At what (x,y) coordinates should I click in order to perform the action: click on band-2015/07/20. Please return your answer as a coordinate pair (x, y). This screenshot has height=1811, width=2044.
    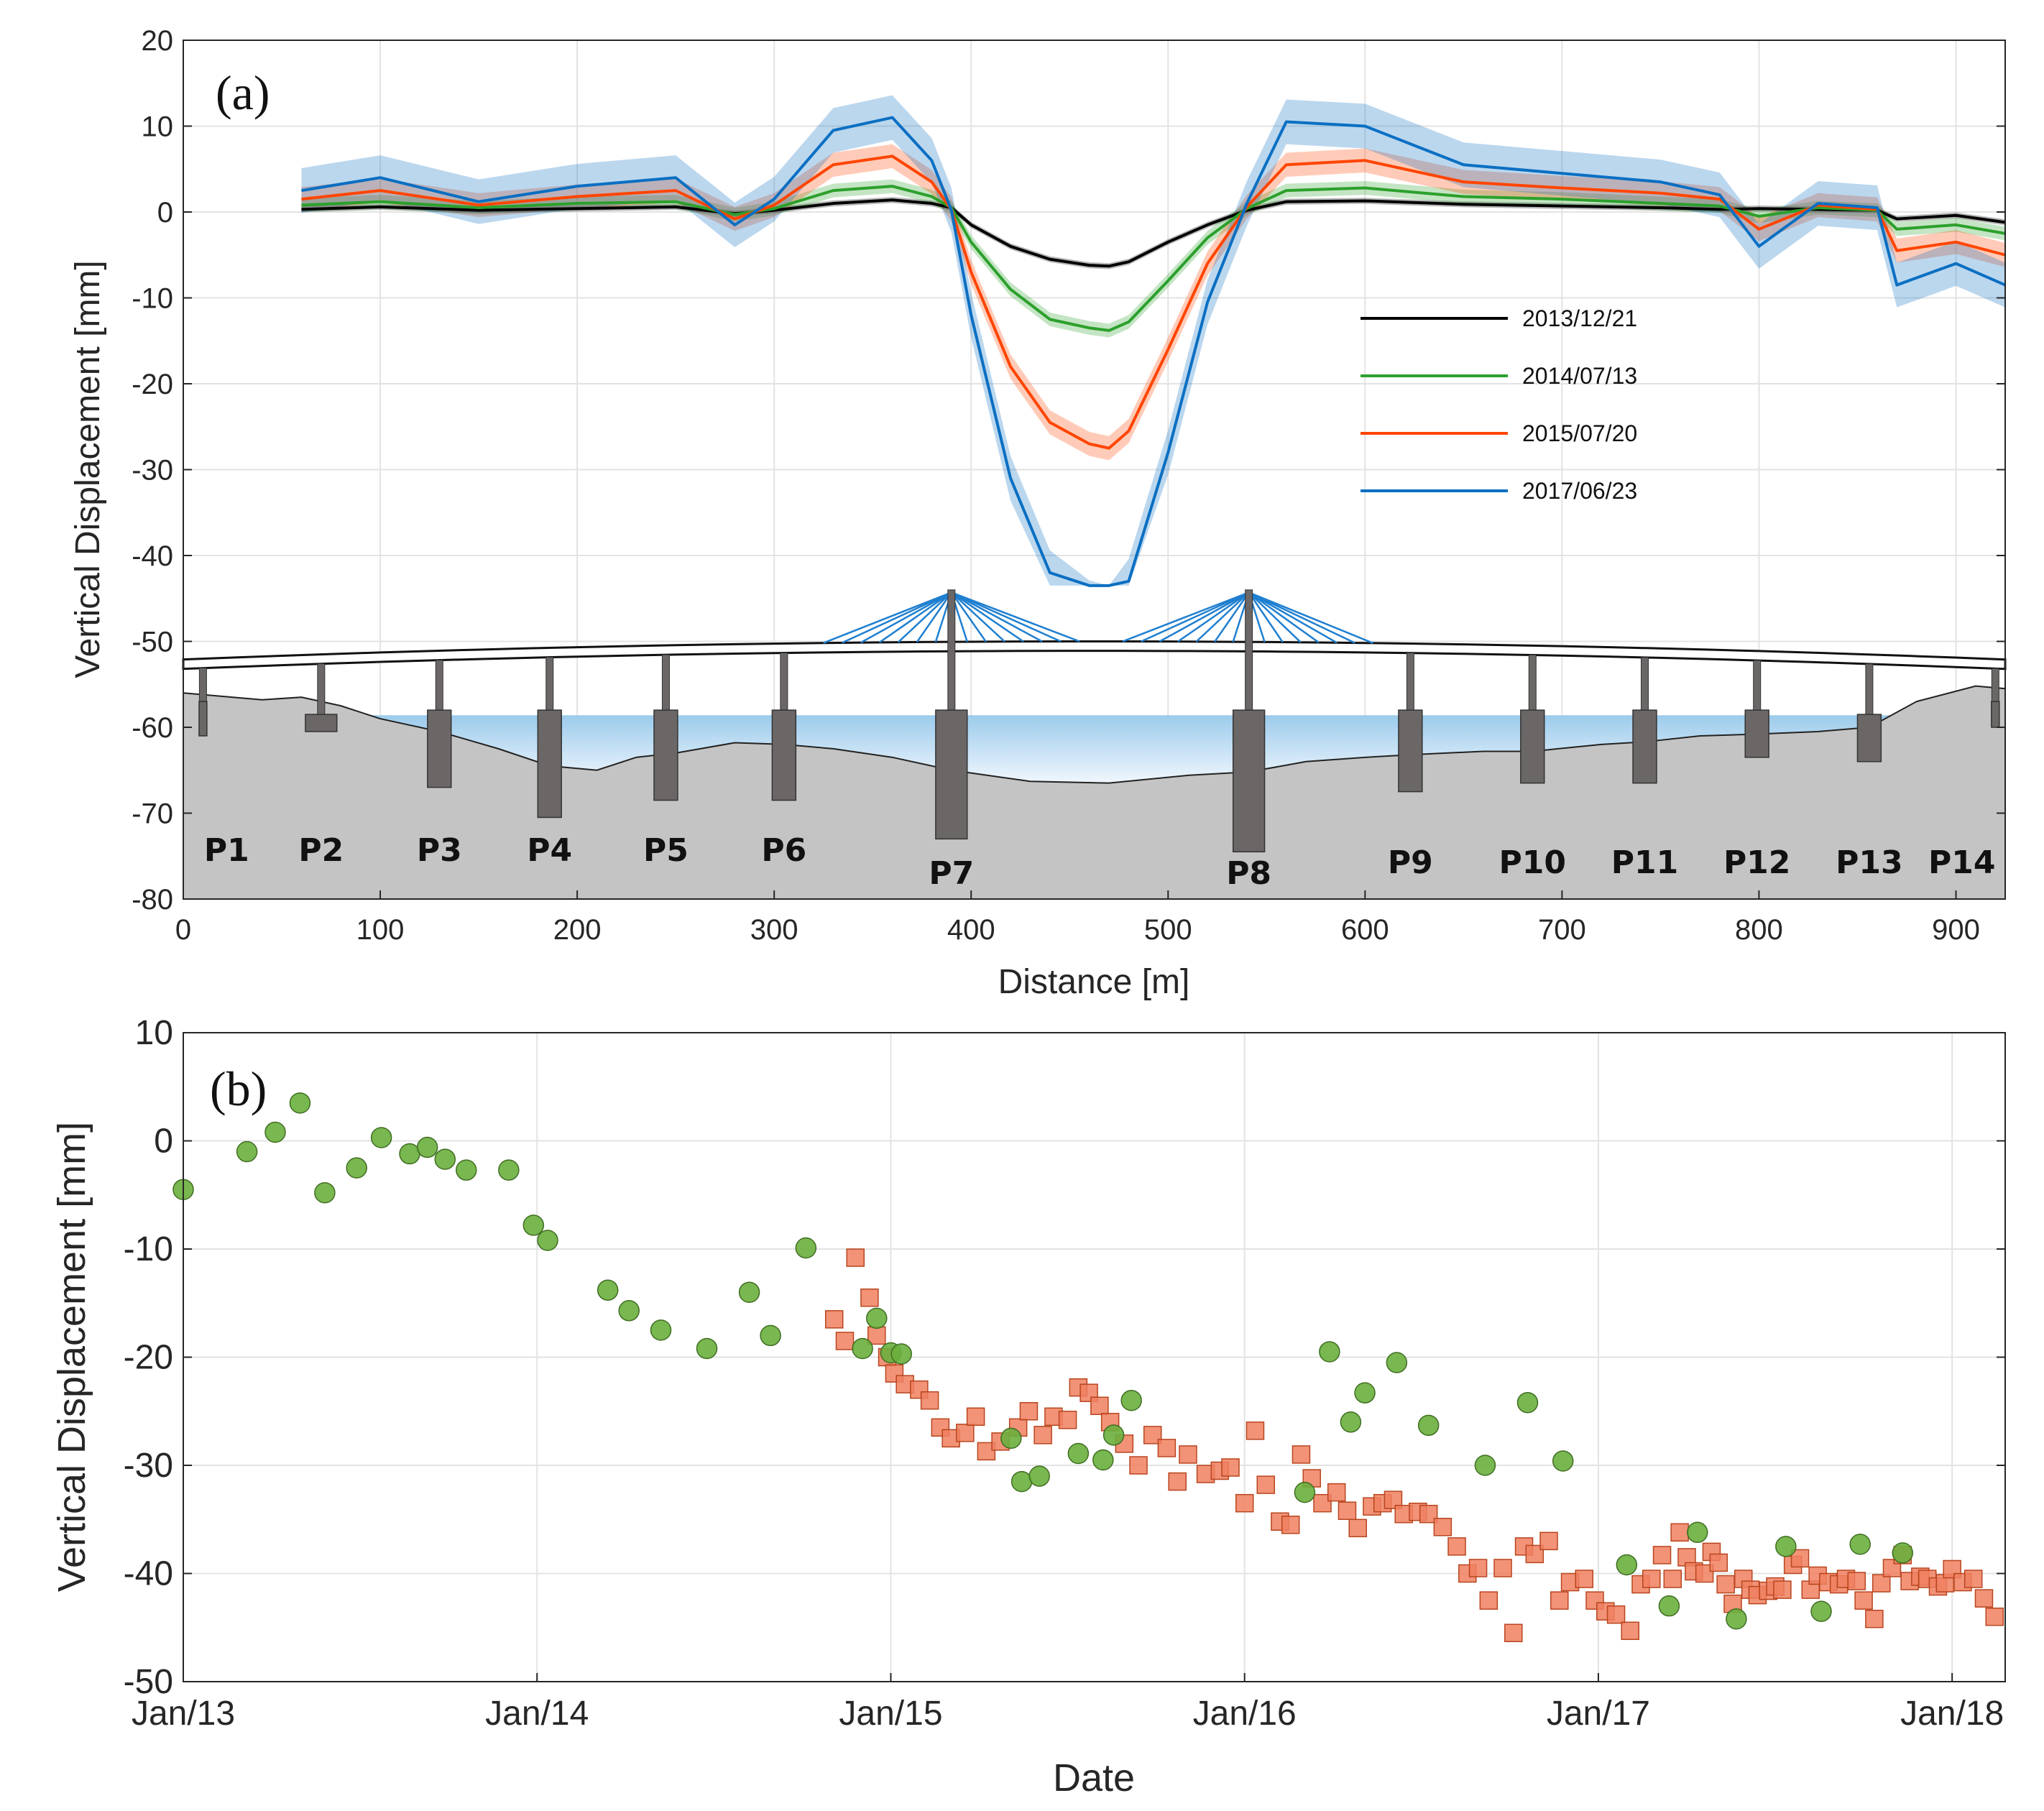
    Looking at the image, I should click on (1153, 302).